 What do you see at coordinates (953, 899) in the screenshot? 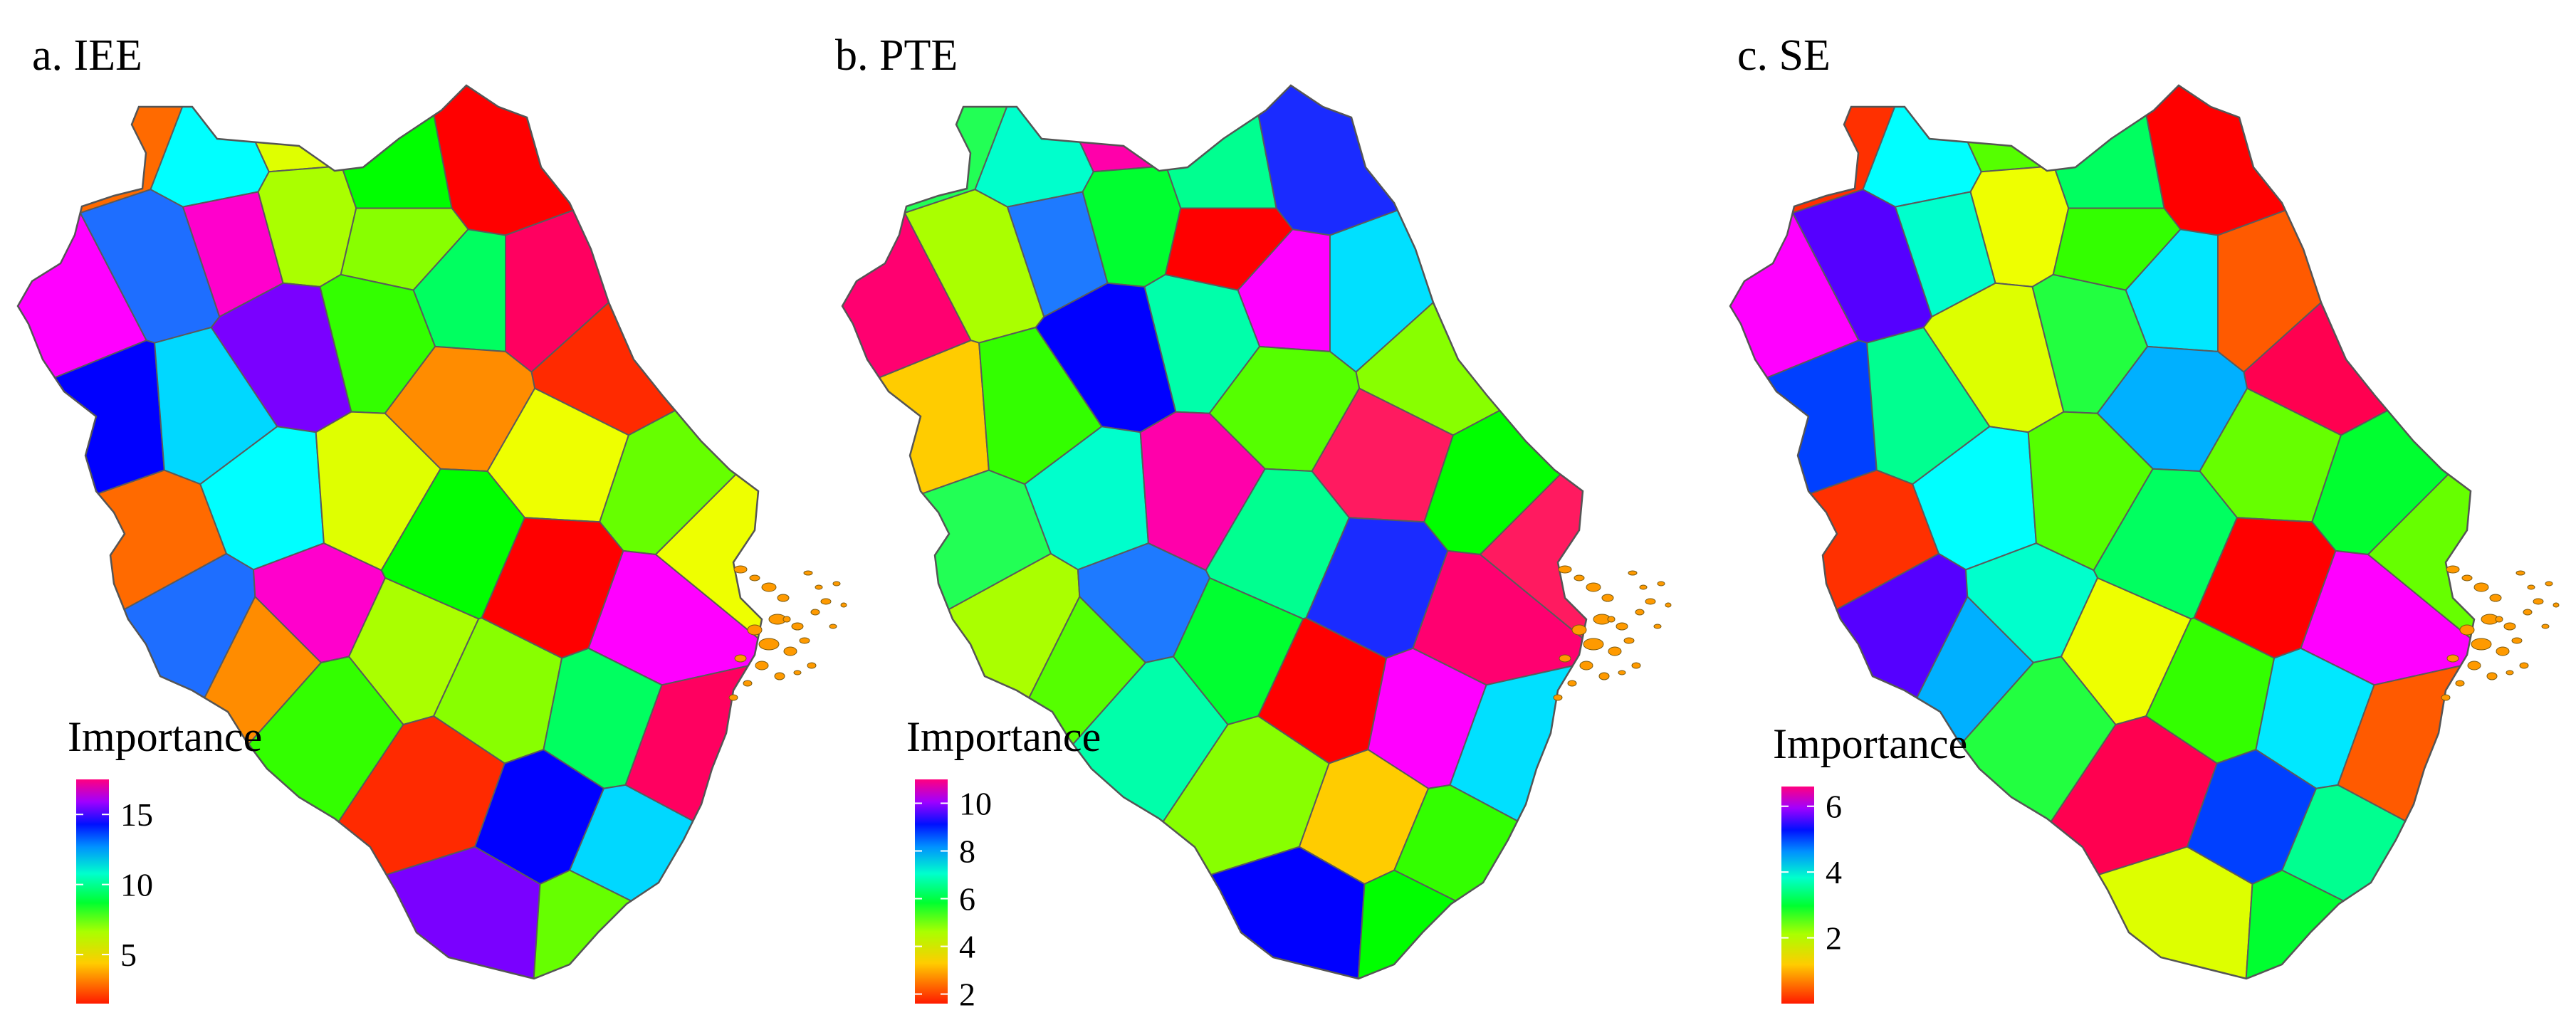
I see `legend-ticks: 10 8 6 4 2` at bounding box center [953, 899].